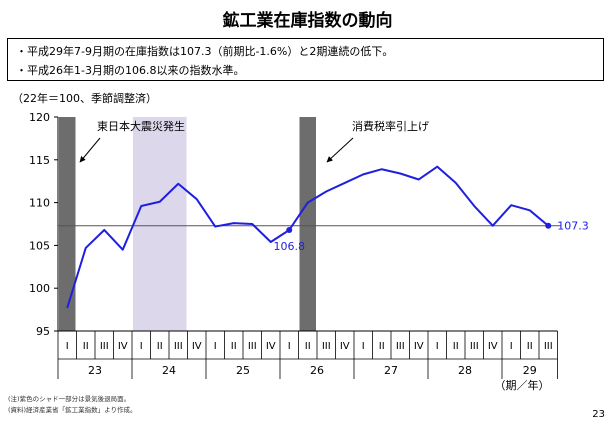  What do you see at coordinates (290, 246) in the screenshot?
I see `highlight-label: 106.8` at bounding box center [290, 246].